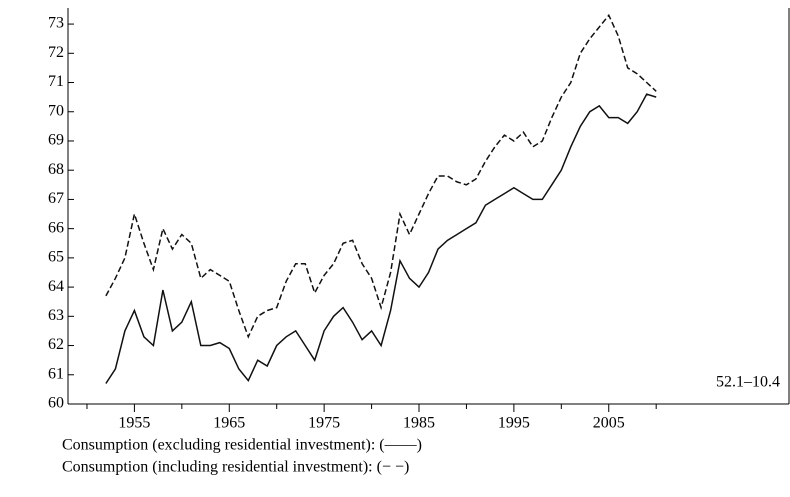  Describe the element at coordinates (56, 315) in the screenshot. I see `y-tick-label: 63` at that location.